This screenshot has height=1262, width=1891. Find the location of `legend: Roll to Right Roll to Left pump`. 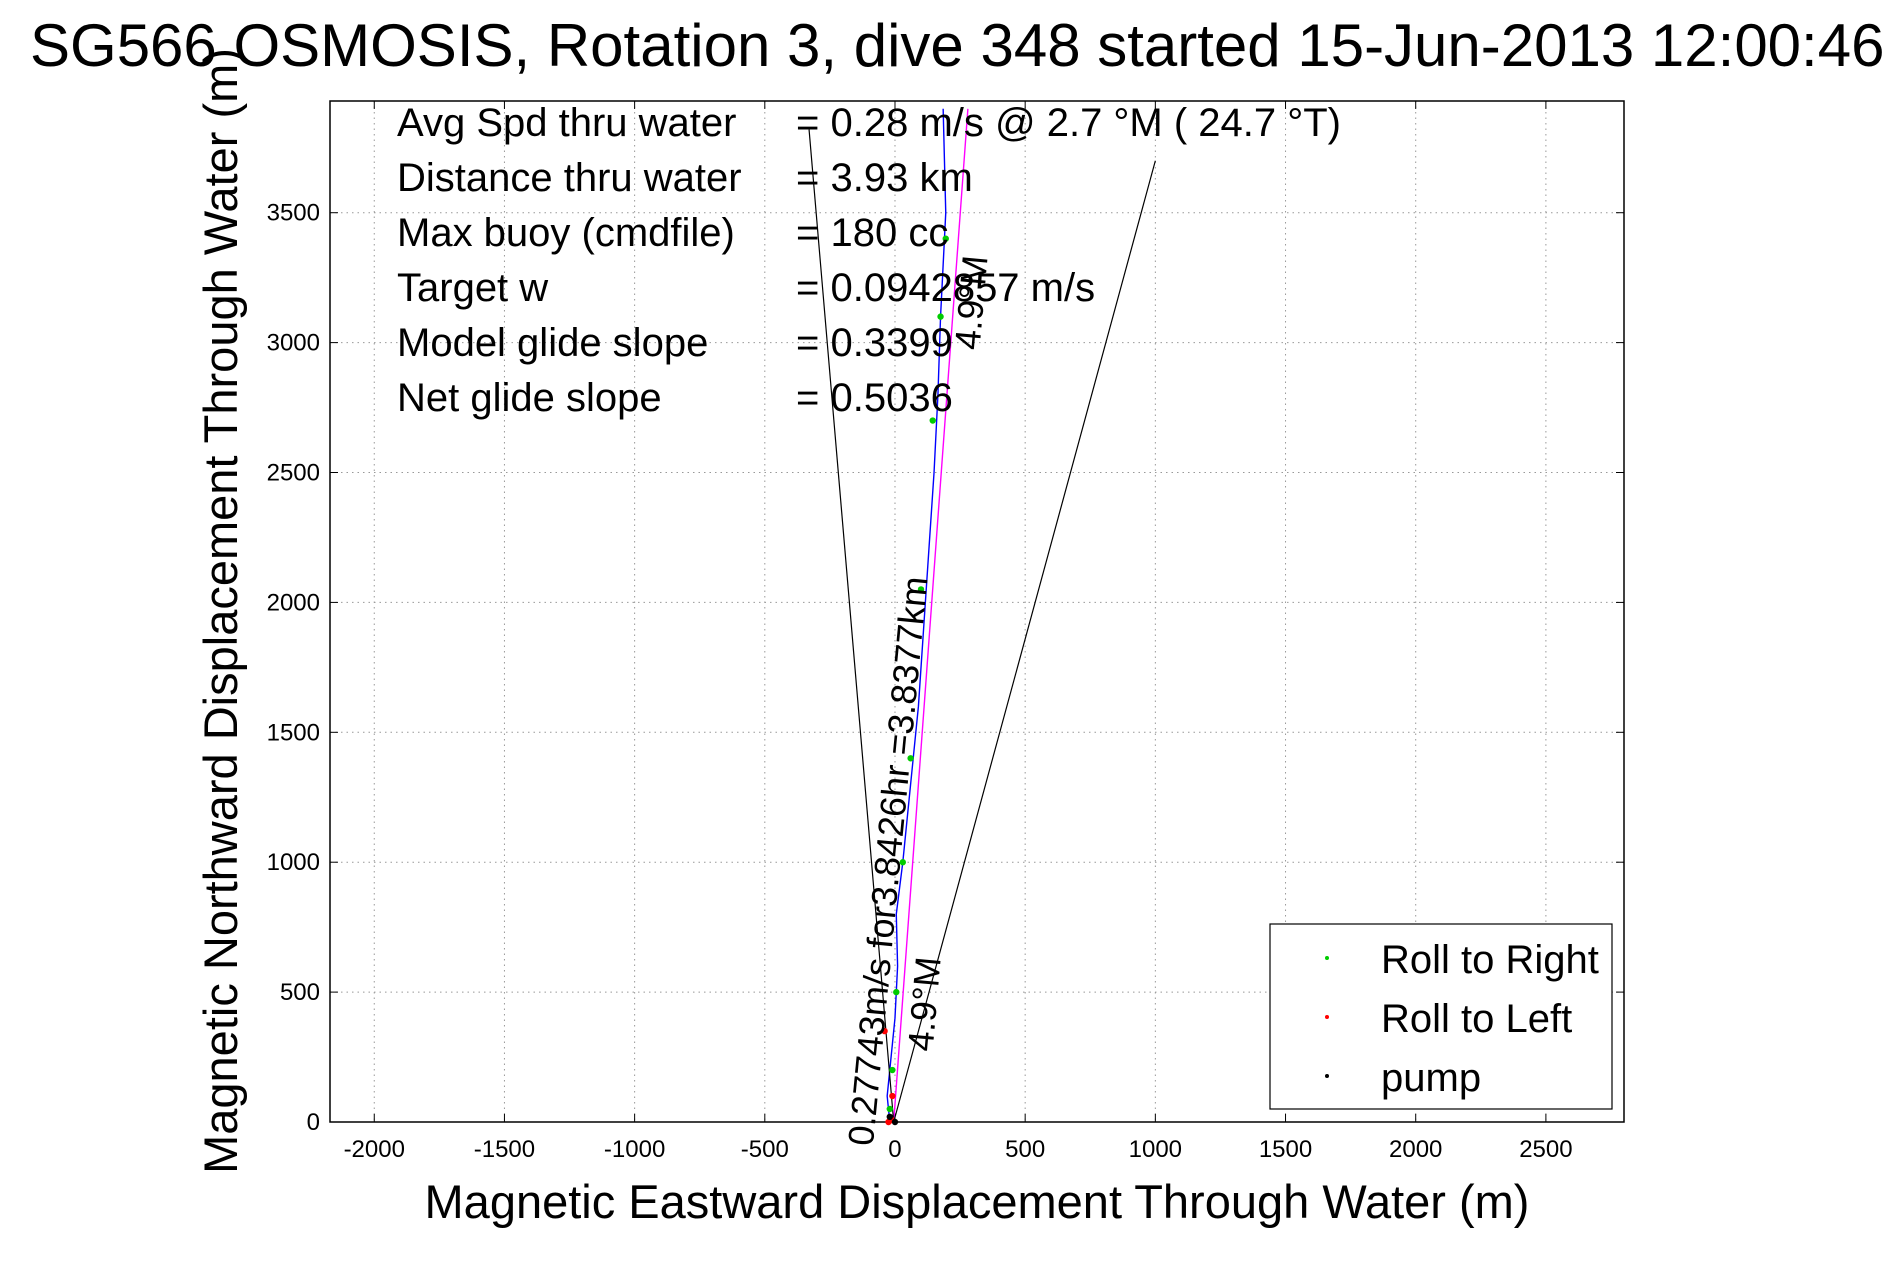

legend: Roll to Right Roll to Left pump is located at coordinates (1441, 1016).